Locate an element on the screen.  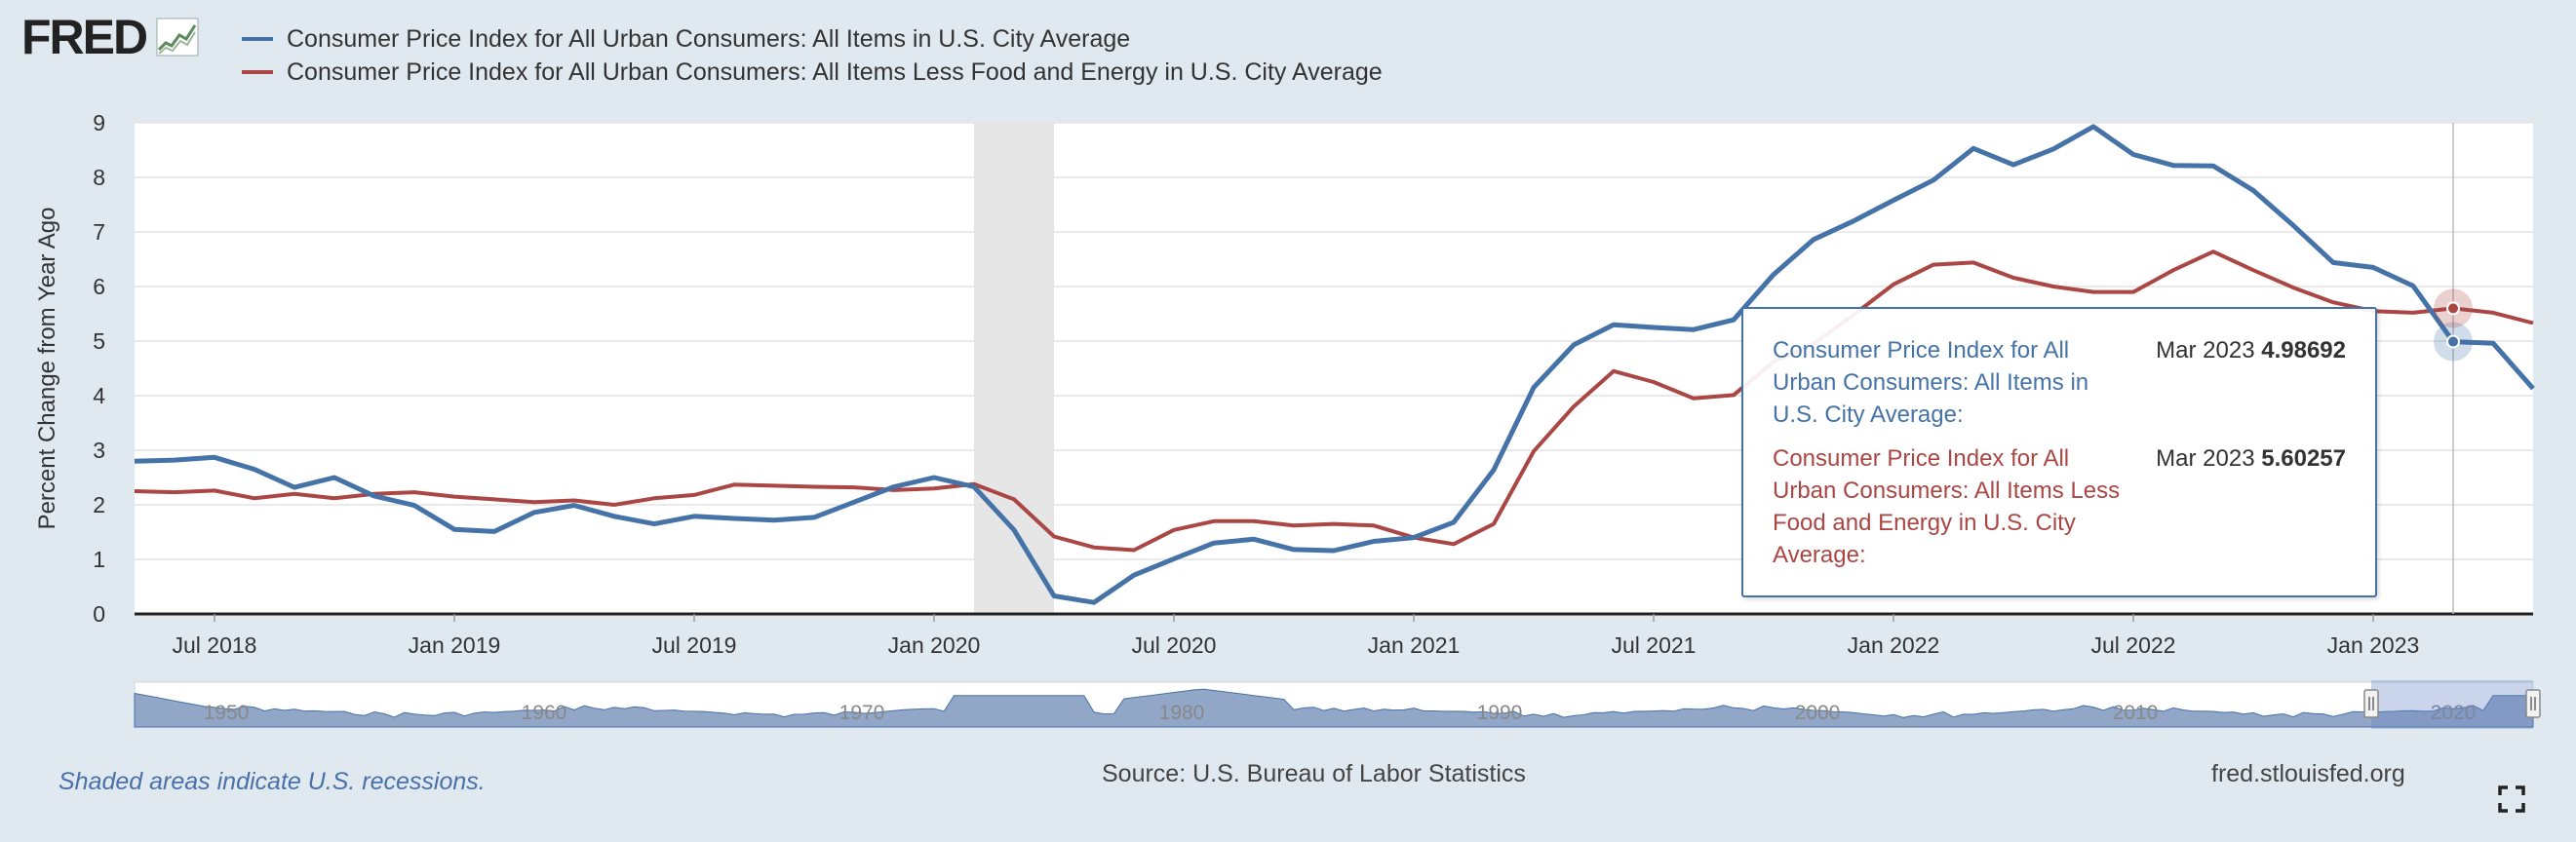
x-tick-label: Jan 2023 is located at coordinates (2373, 645).